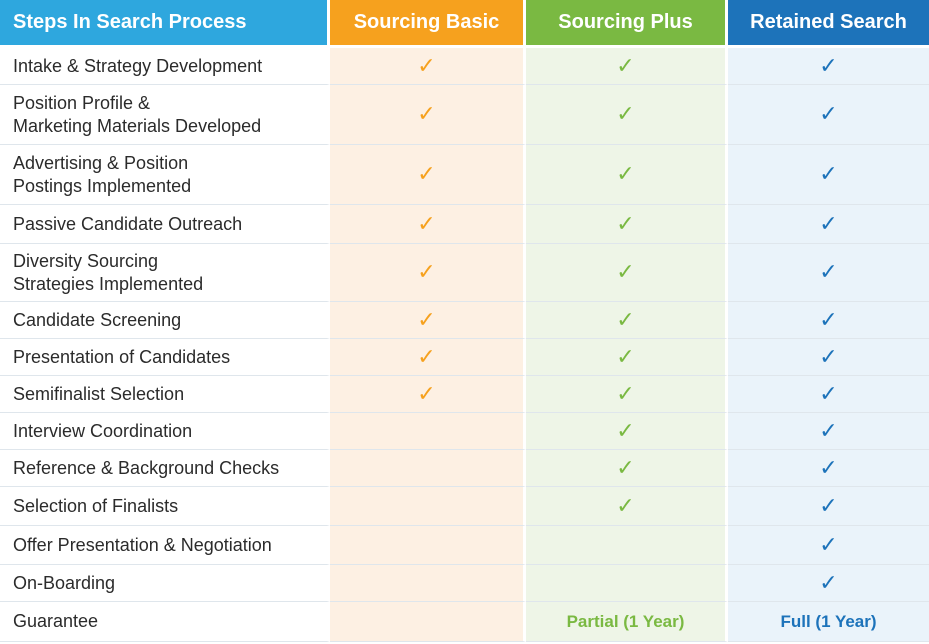 Image resolution: width=929 pixels, height=644 pixels. Describe the element at coordinates (142, 544) in the screenshot. I see `step-line: Offer Presentation & Negotiation` at that location.